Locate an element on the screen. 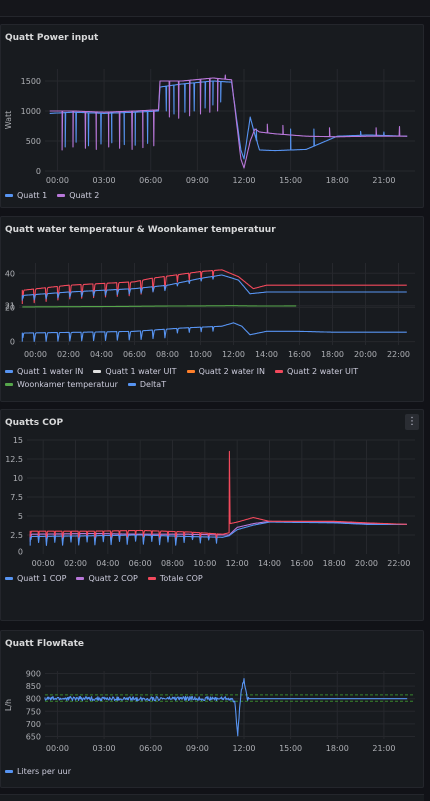 This screenshot has height=801, width=430. legend-label: Quatt 2 water UIT is located at coordinates (322, 371).